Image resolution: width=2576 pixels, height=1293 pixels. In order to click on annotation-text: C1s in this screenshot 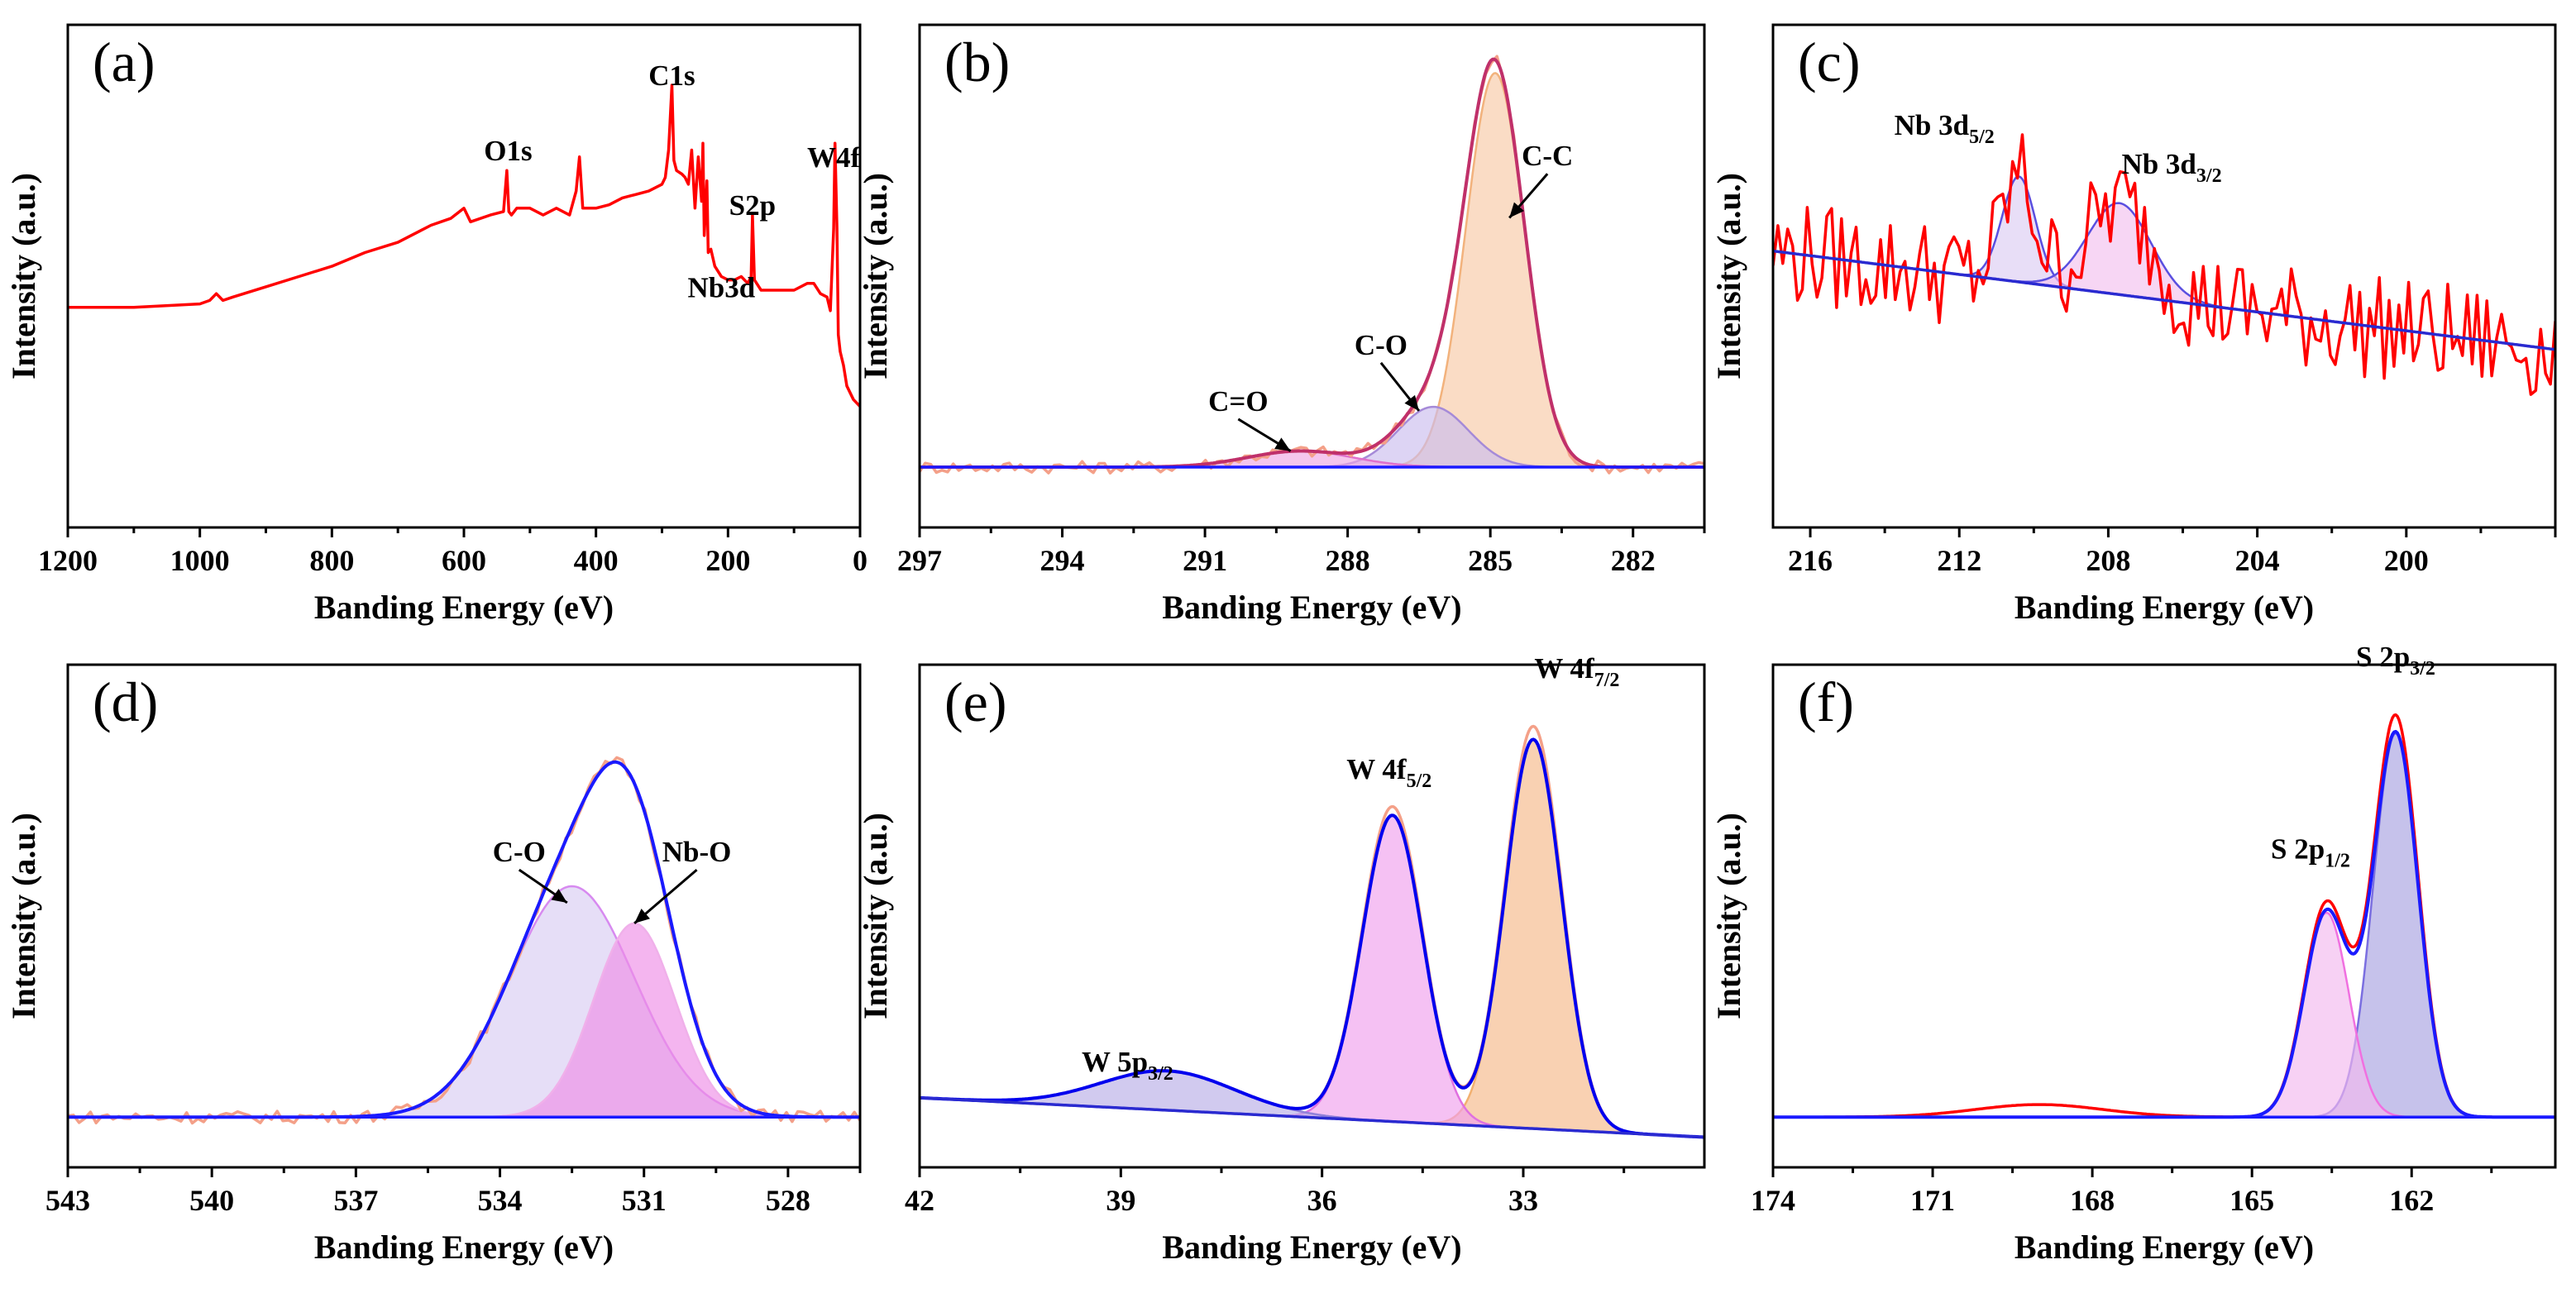, I will do `click(671, 76)`.